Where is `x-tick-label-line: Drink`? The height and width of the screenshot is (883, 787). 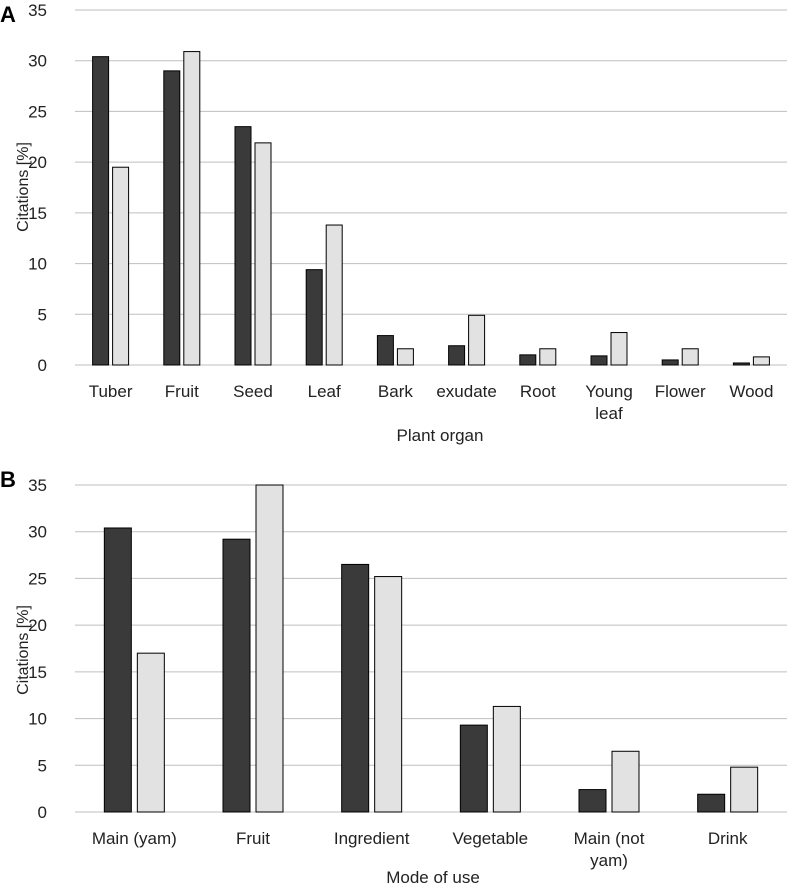
x-tick-label-line: Drink is located at coordinates (728, 838).